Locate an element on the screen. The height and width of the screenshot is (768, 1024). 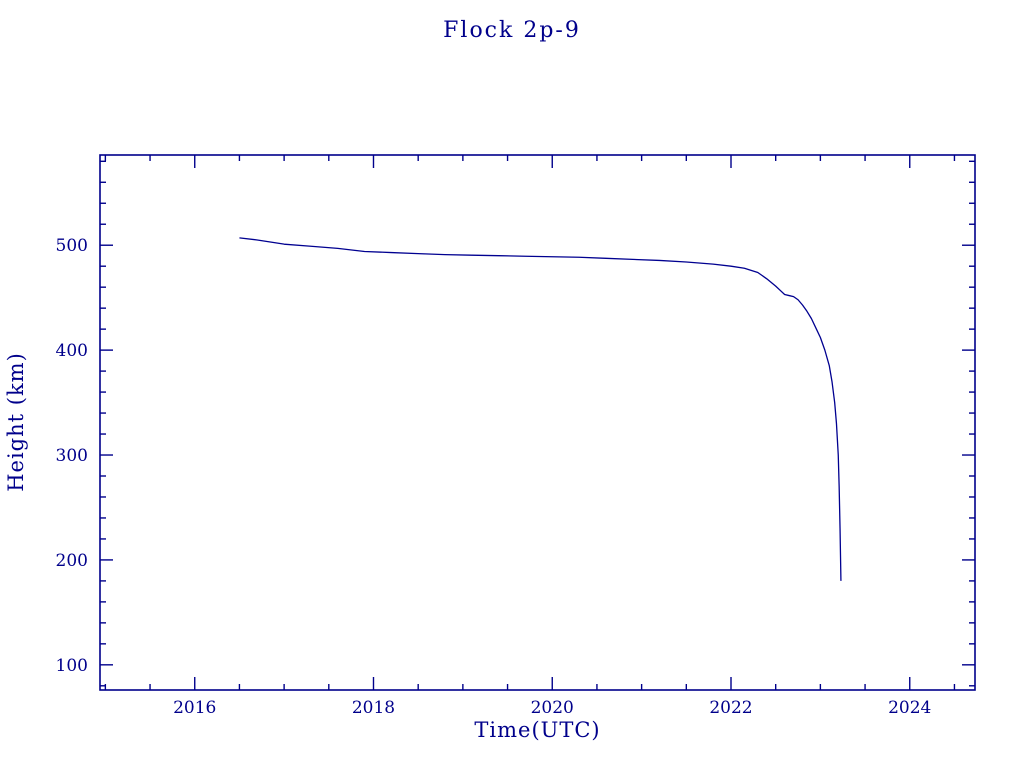
x-tick-label: 2024 is located at coordinates (909, 708).